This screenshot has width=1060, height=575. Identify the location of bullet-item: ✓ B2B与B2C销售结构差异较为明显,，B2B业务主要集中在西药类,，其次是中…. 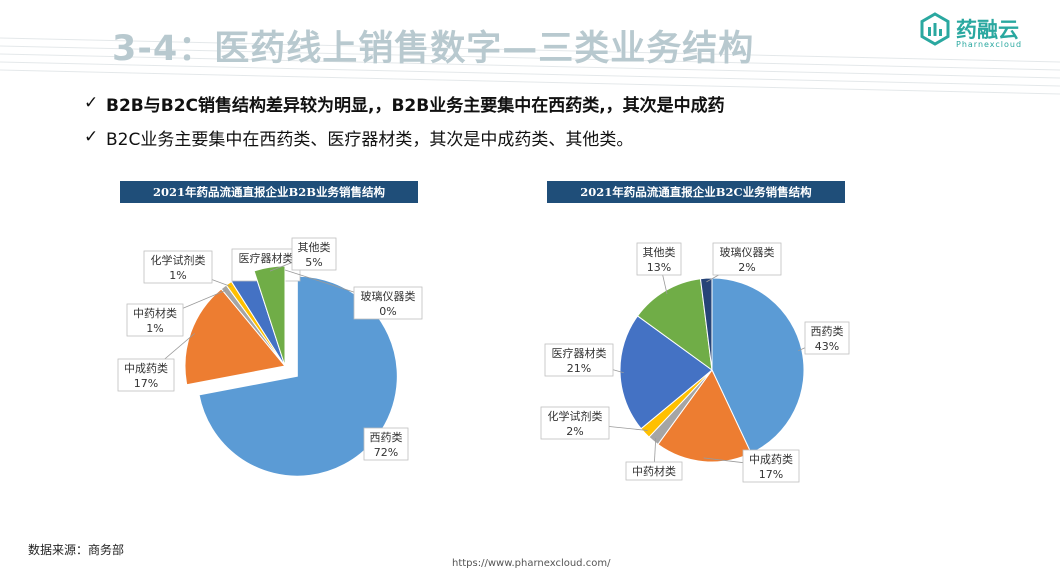
(404, 103).